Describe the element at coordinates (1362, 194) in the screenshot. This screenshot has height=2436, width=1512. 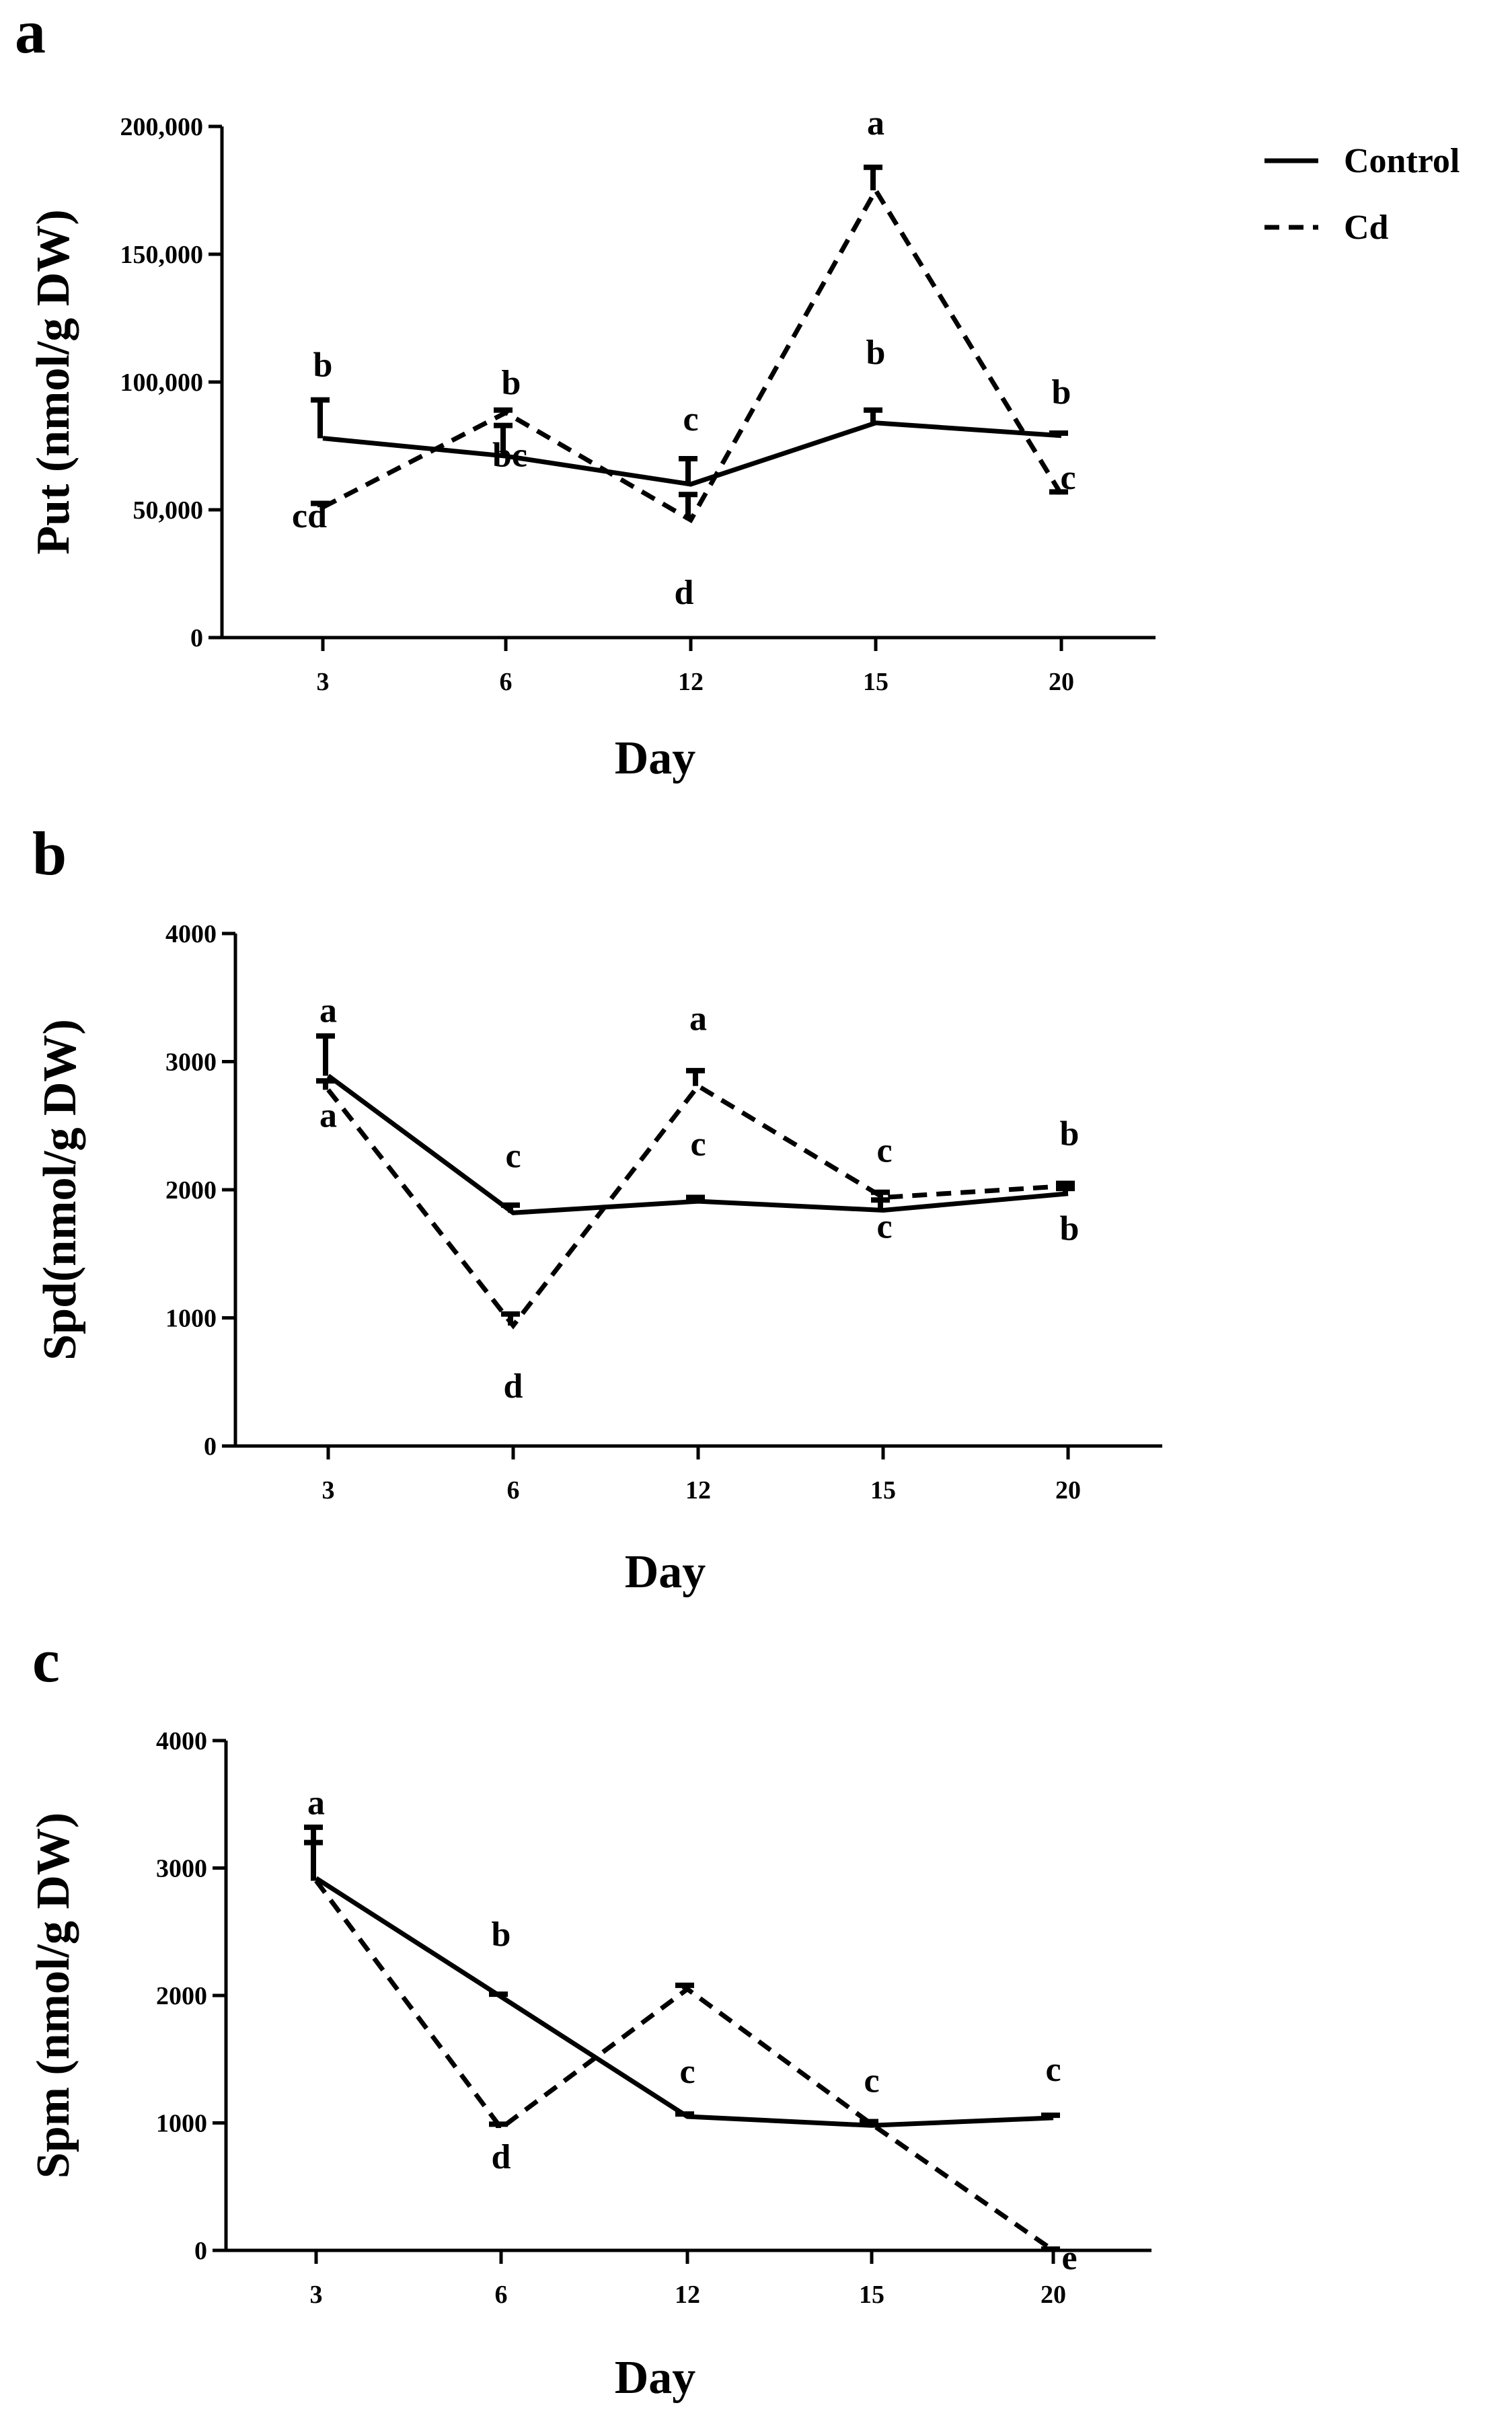
I see `legend: Control Cd` at that location.